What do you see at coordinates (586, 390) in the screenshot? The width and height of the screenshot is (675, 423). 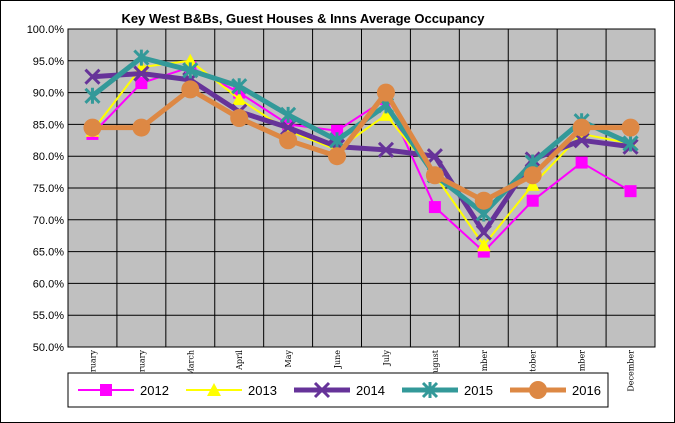 I see `legend-label: 2016` at bounding box center [586, 390].